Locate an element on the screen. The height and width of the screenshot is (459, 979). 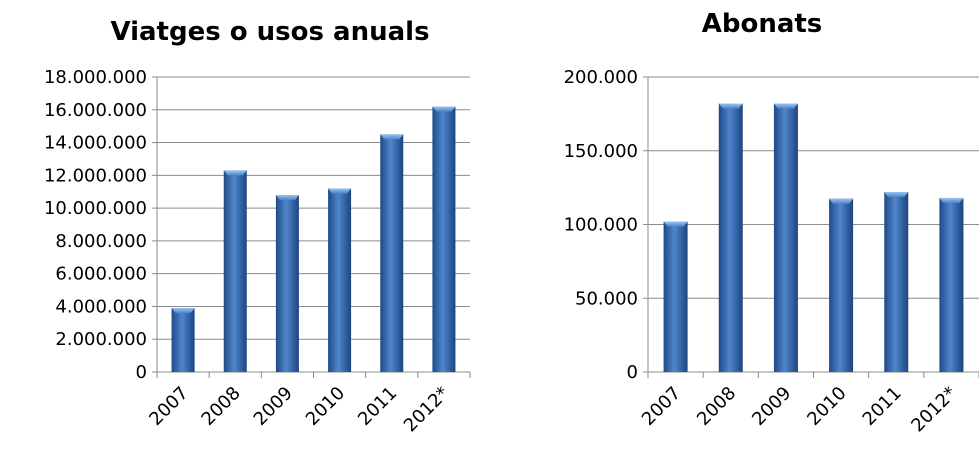
y-tick-label: 8.000.000 is located at coordinates (101, 241).